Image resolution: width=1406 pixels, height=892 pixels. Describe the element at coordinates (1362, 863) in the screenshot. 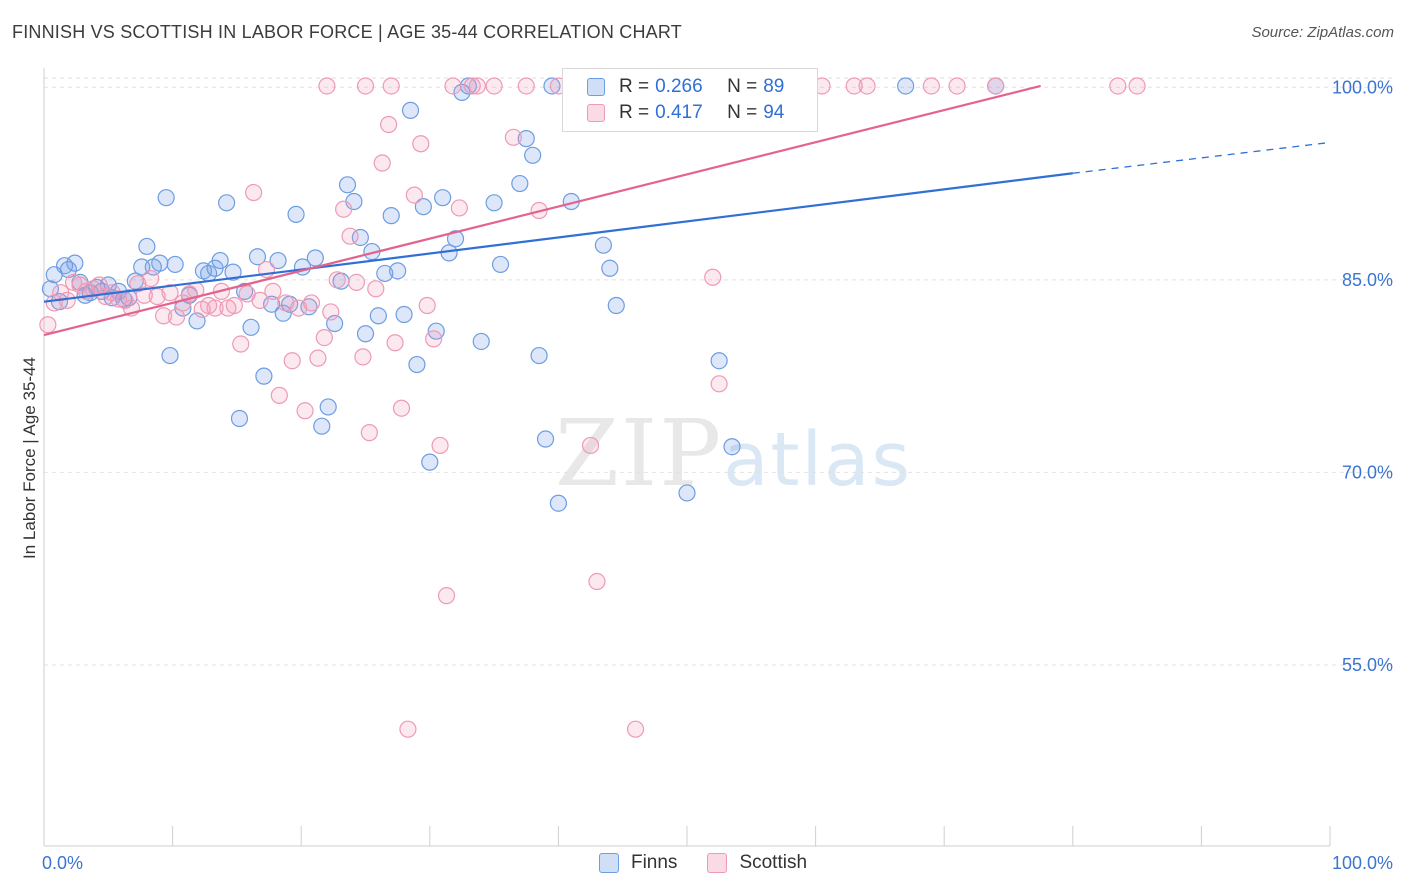

I see `x-tick-label: 100.0%` at that location.